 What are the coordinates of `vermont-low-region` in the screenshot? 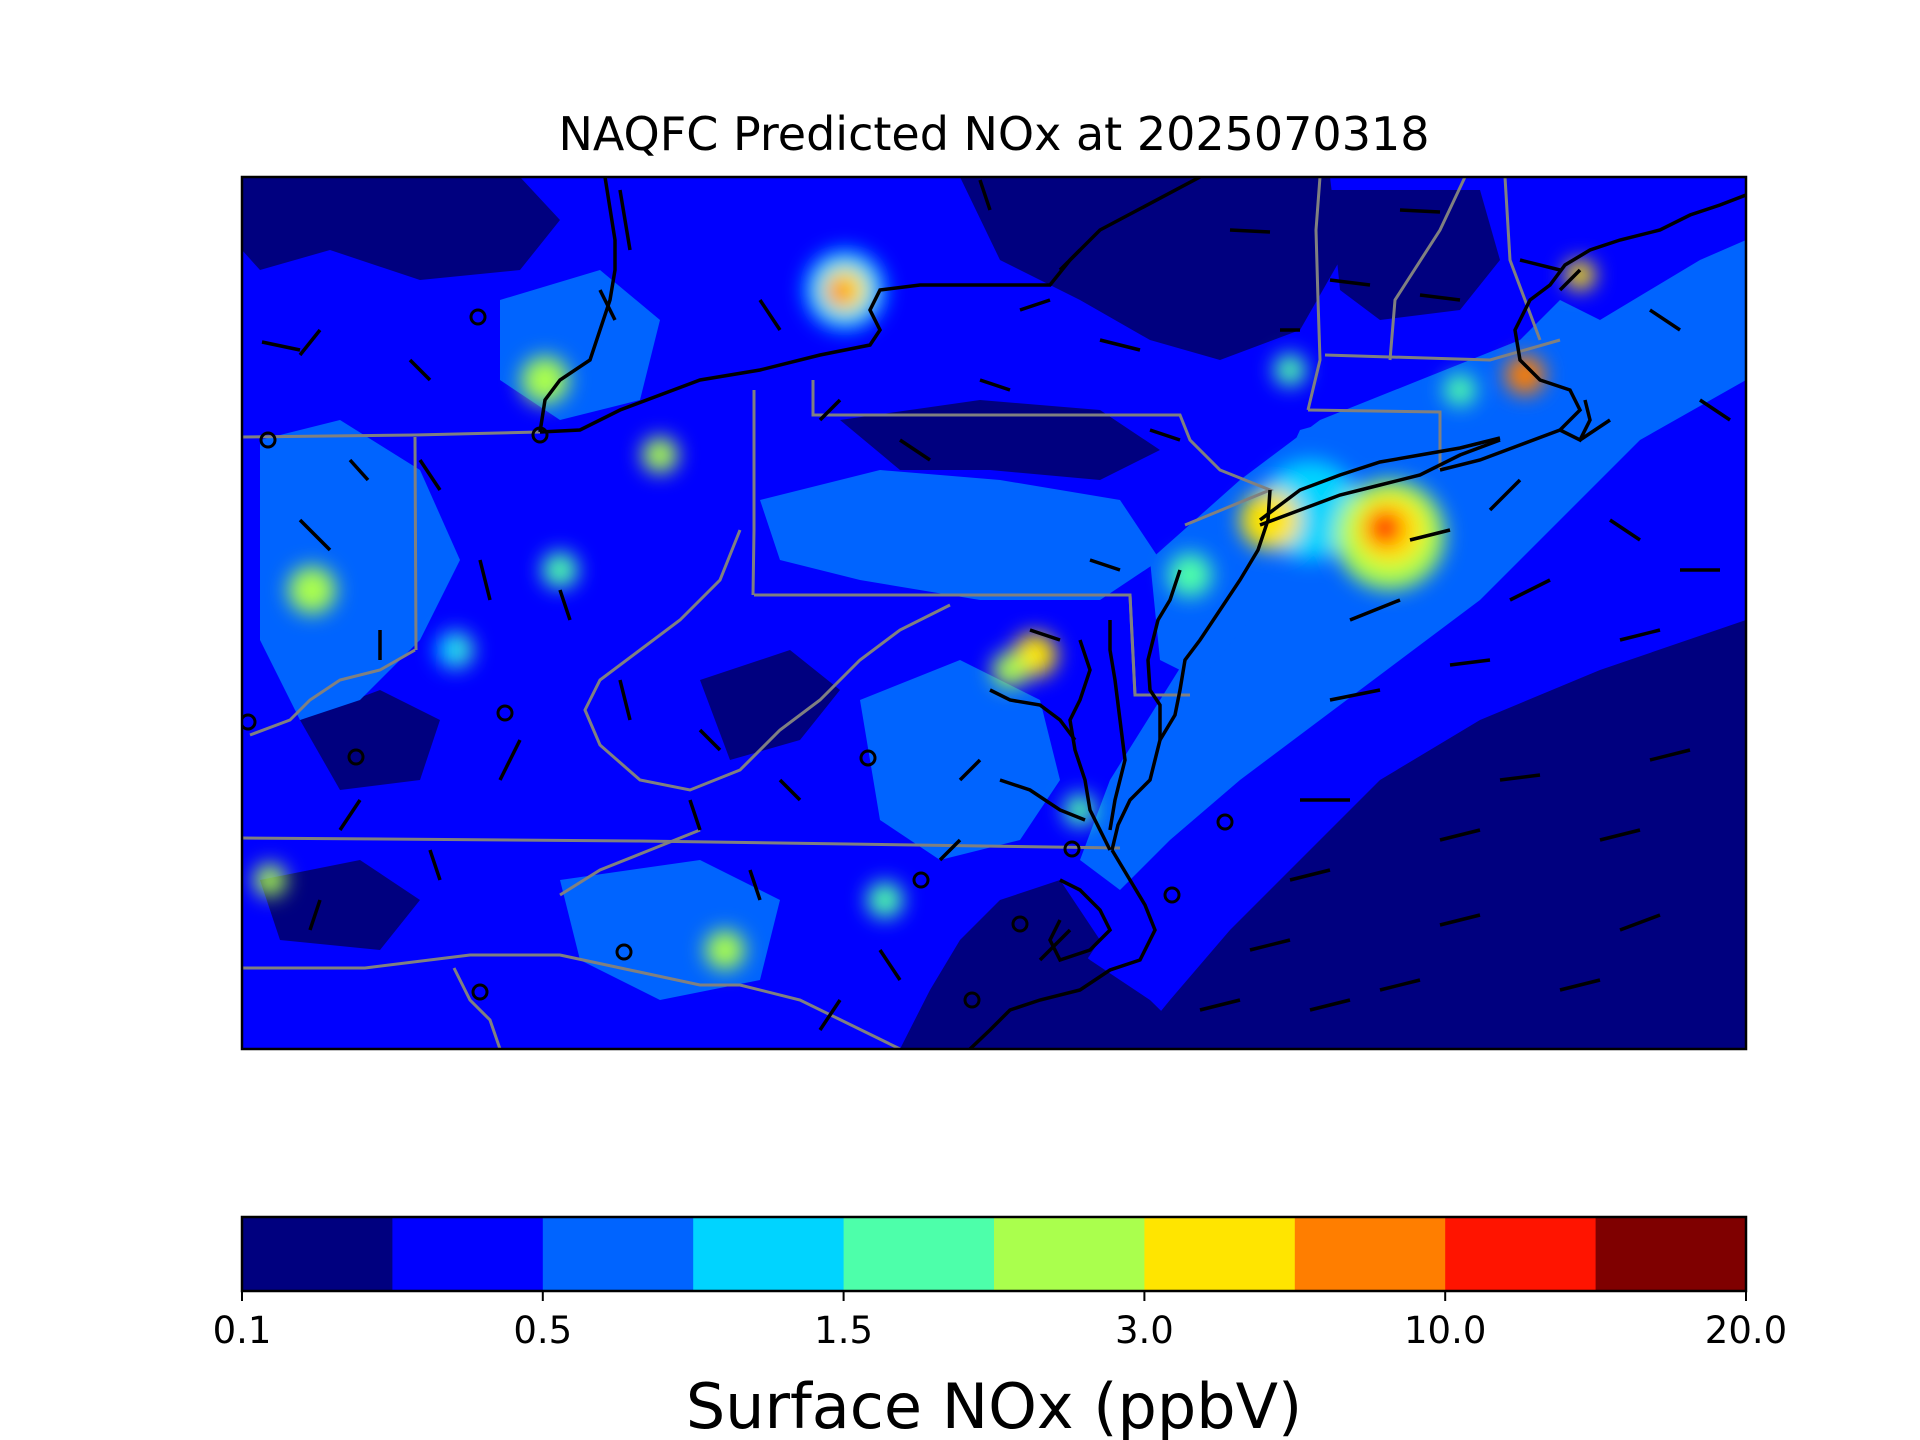 It's located at (1415, 255).